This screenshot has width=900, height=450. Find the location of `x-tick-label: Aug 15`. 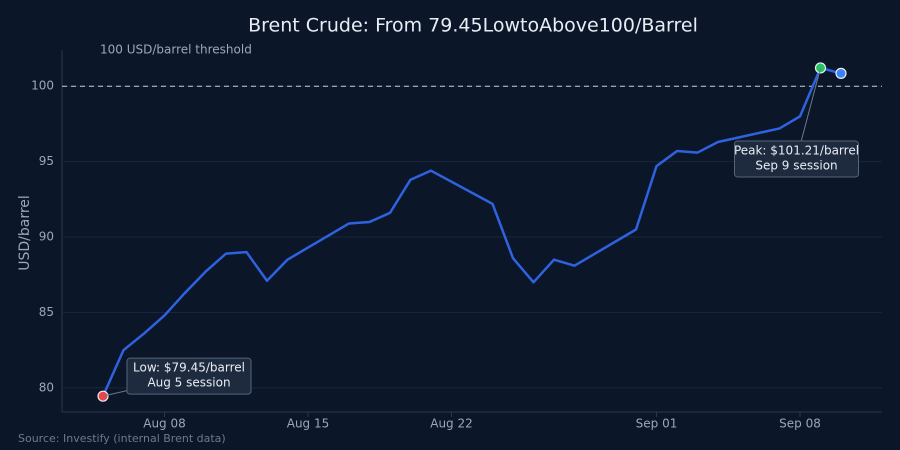

x-tick-label: Aug 15 is located at coordinates (308, 424).